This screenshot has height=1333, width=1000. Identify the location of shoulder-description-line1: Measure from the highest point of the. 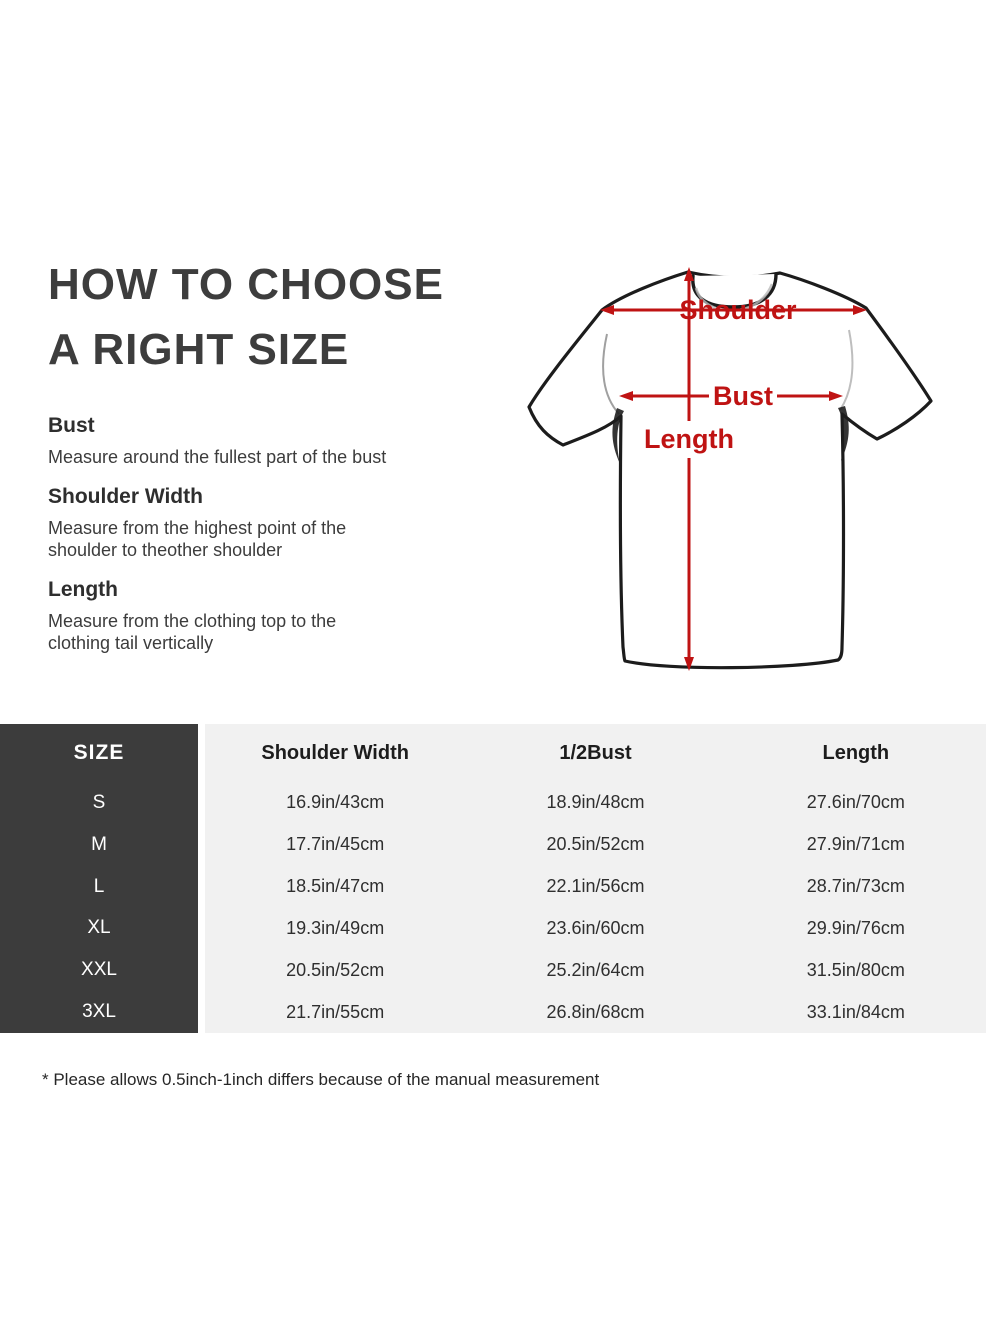
(197, 528).